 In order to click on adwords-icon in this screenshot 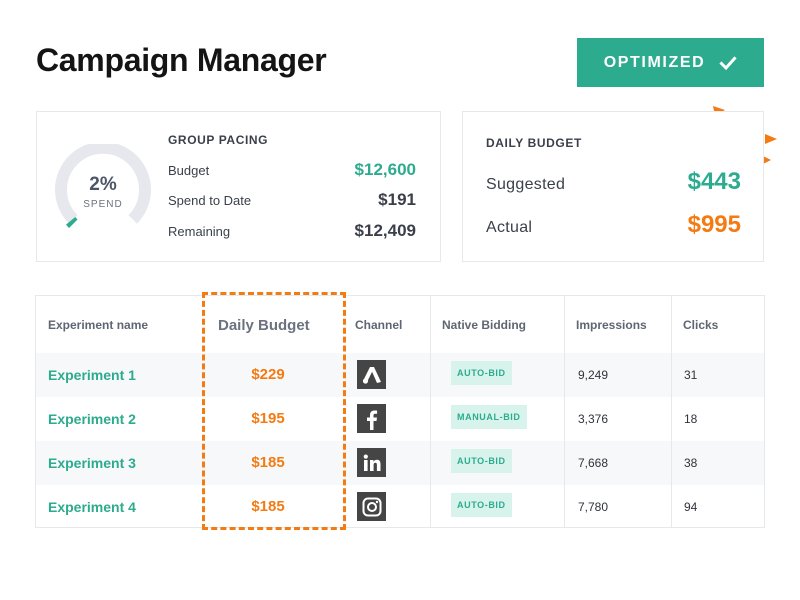, I will do `click(371, 374)`.